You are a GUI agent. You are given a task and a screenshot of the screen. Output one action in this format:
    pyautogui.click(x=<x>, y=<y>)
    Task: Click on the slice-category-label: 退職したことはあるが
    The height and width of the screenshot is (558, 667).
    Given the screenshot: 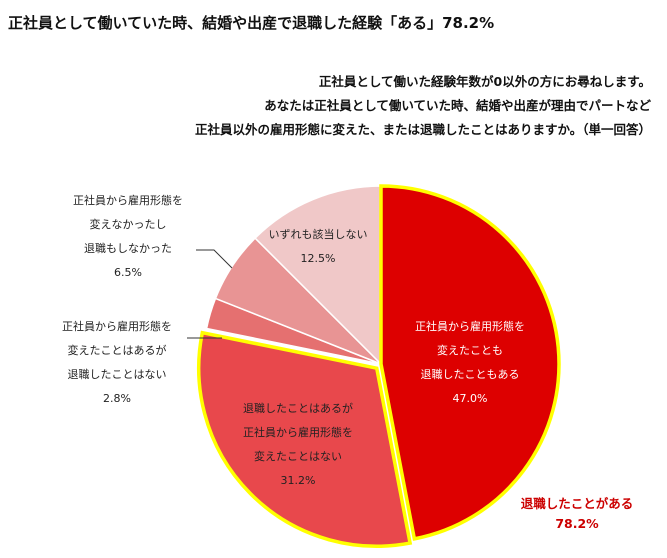 What is the action you would take?
    pyautogui.click(x=298, y=408)
    